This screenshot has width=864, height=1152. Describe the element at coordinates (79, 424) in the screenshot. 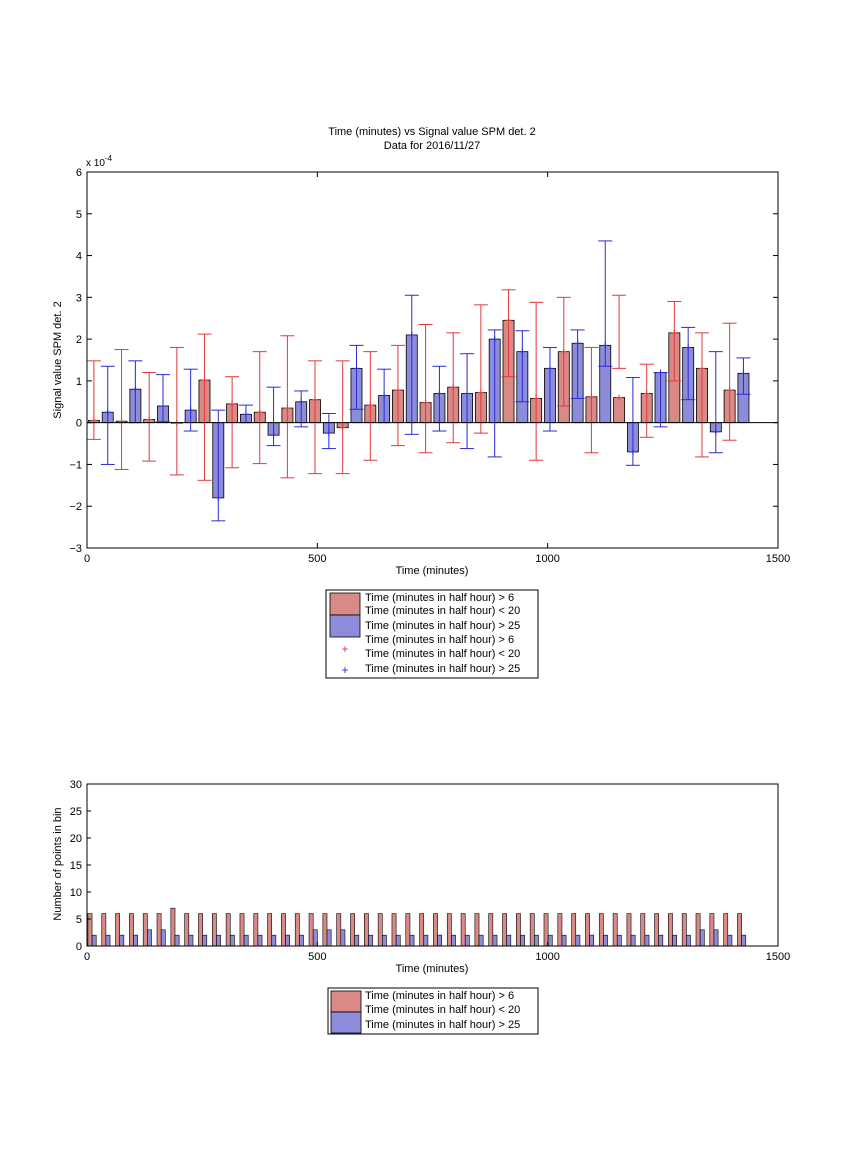

I see `y-tick-label: 0` at that location.